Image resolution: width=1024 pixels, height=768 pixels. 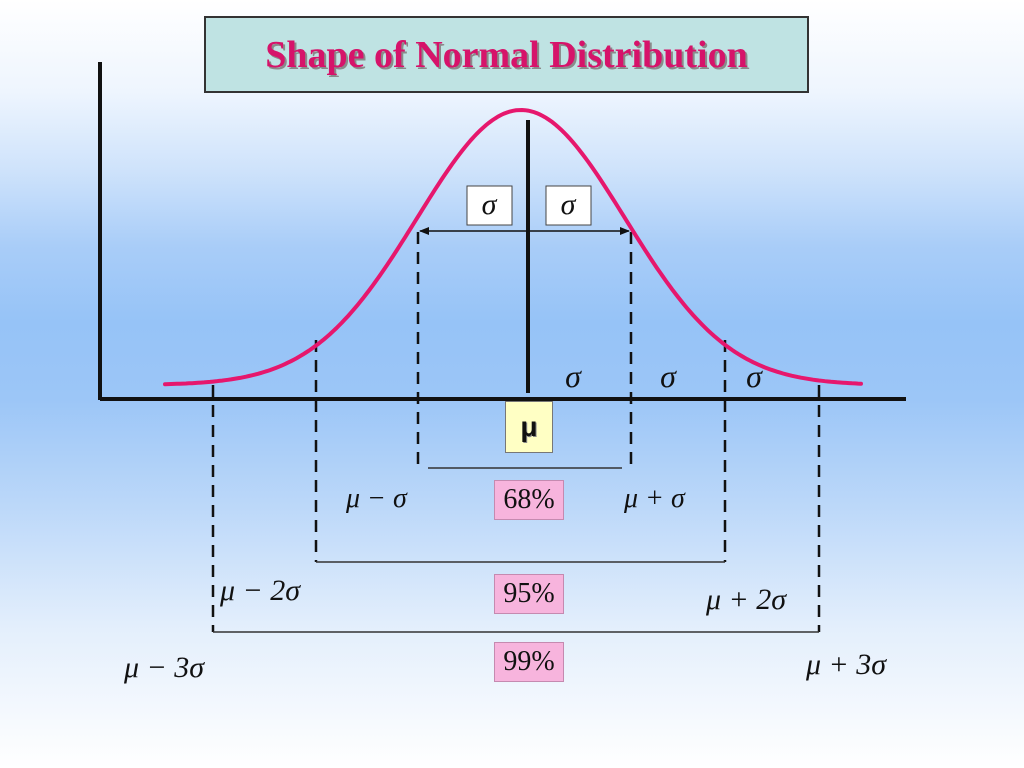 What do you see at coordinates (846, 664) in the screenshot?
I see `label-mu-plus-3sigma: μ + 3σ` at bounding box center [846, 664].